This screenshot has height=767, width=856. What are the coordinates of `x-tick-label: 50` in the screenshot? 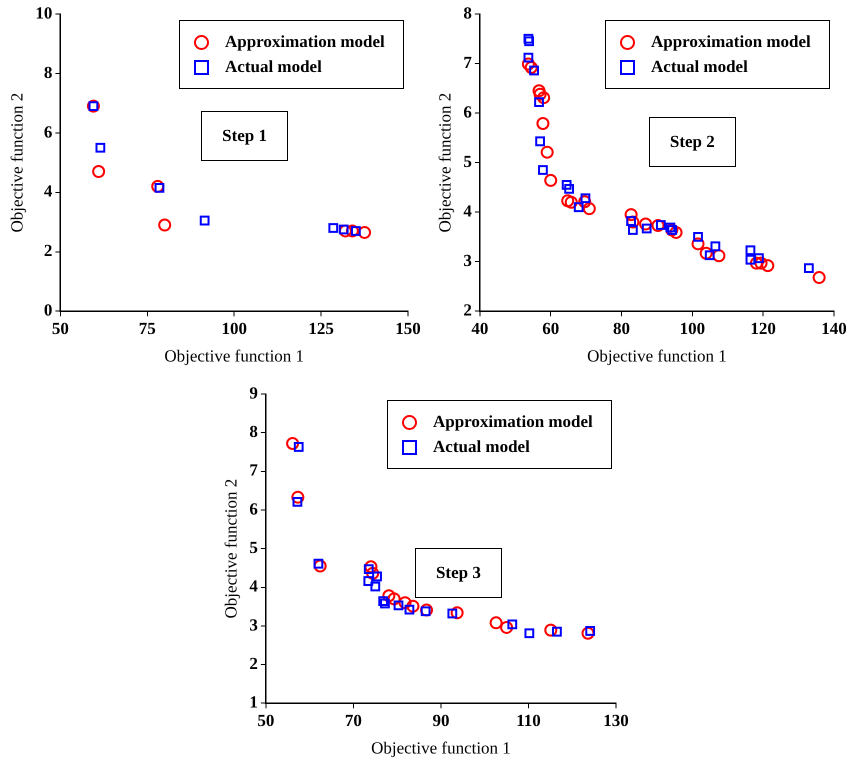 It's located at (265, 720).